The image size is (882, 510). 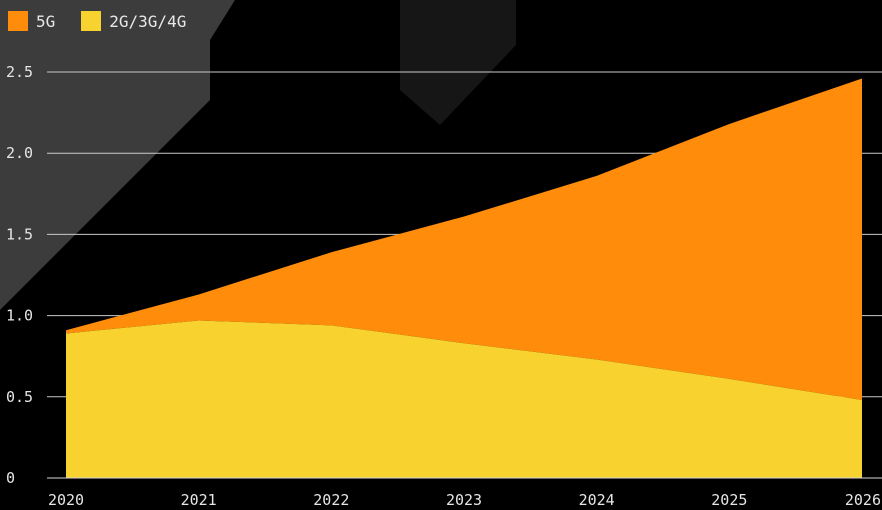 I want to click on x-tick-label: 2021, so click(x=199, y=500).